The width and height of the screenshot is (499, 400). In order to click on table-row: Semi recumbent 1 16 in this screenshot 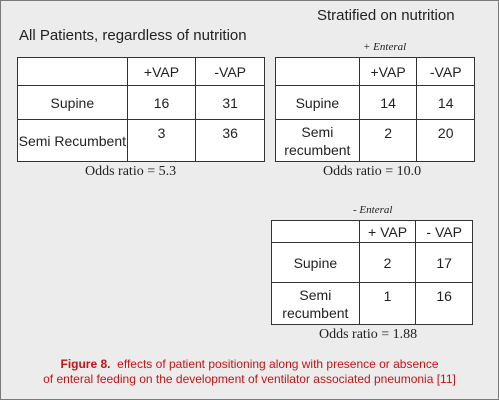, I will do `click(372, 303)`.